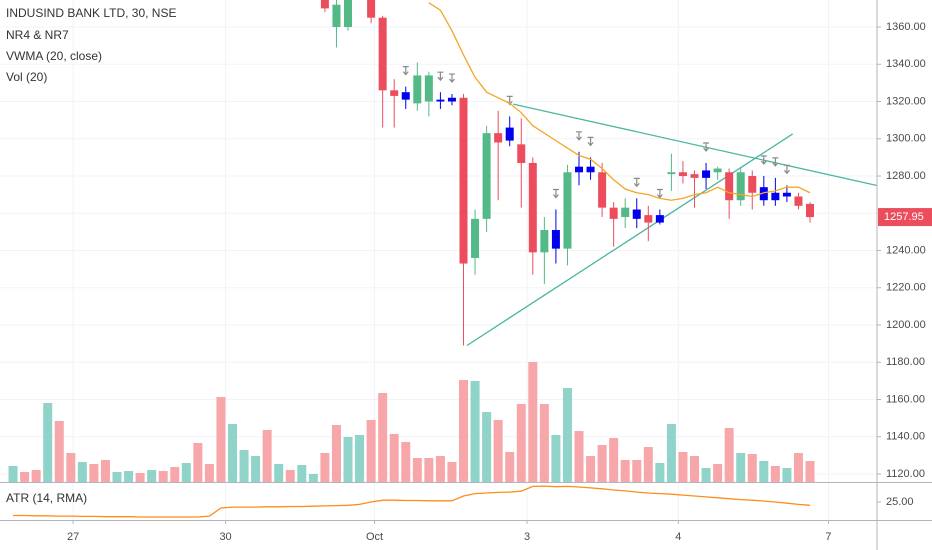 The height and width of the screenshot is (550, 932). What do you see at coordinates (905, 474) in the screenshot?
I see `y-tick-label: 1120.00` at bounding box center [905, 474].